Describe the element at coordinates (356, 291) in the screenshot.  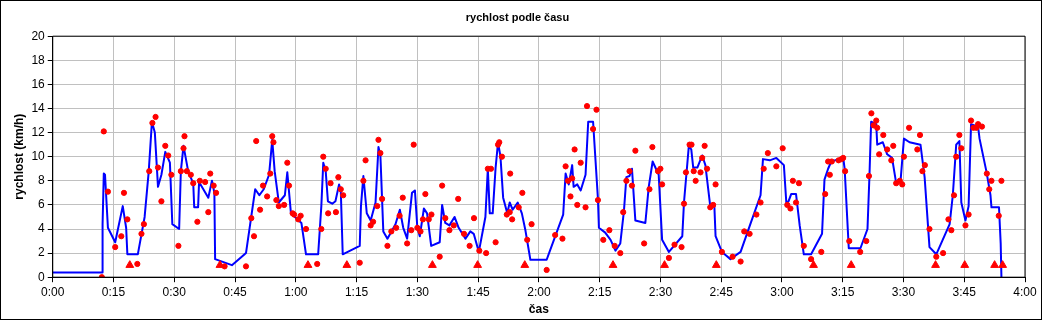
I see `x-tick-label: 1:15` at that location.